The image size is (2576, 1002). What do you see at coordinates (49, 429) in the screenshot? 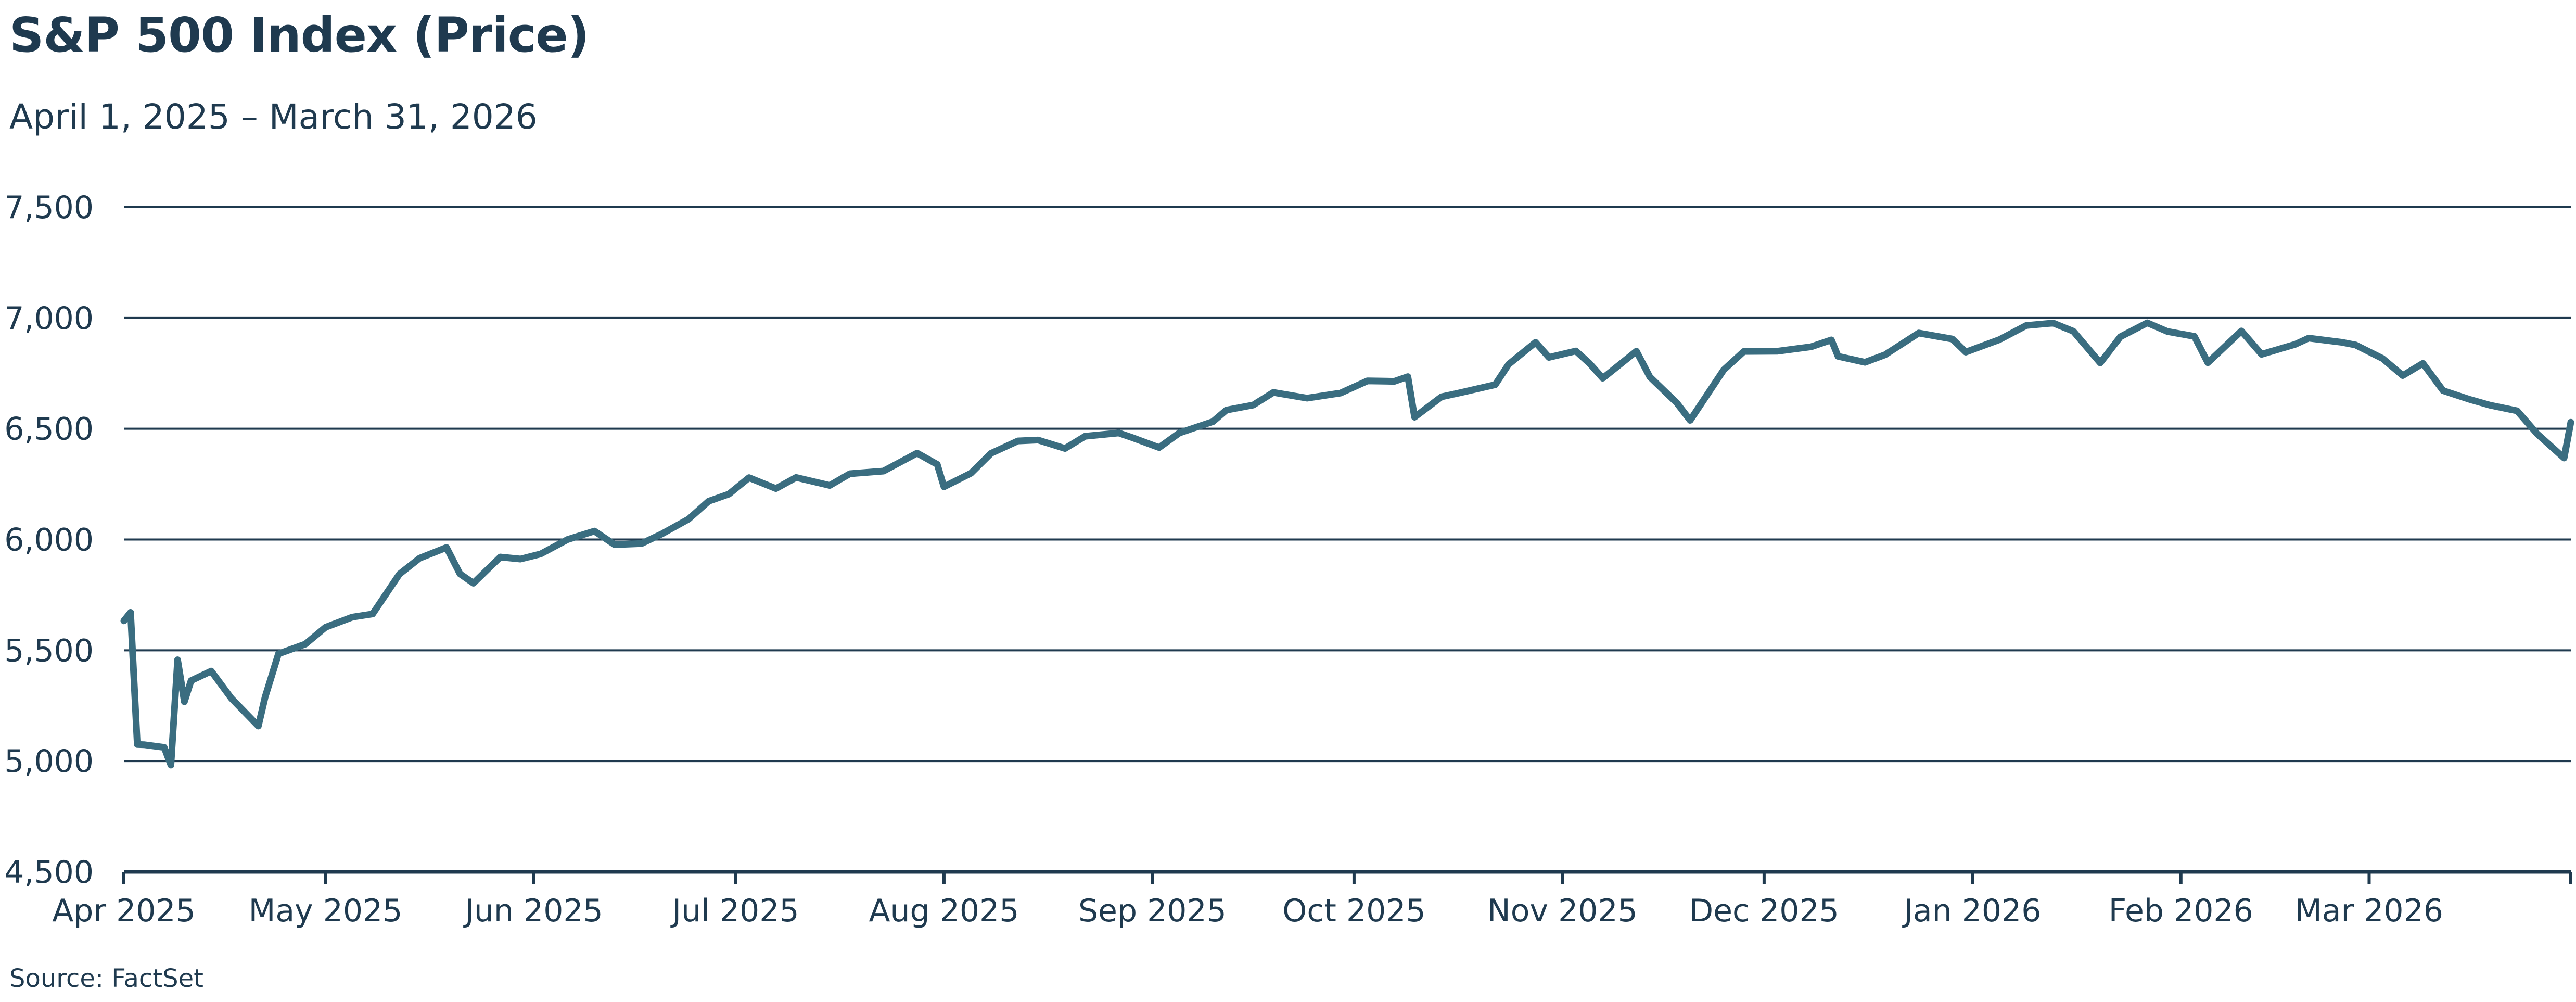
I see `y-tick-label: 6,500` at bounding box center [49, 429].